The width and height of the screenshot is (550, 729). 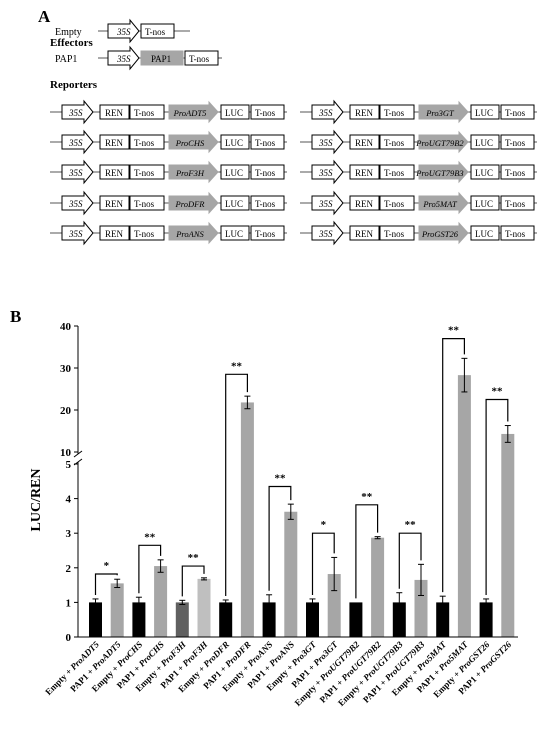 What do you see at coordinates (66, 411) in the screenshot?
I see `y-tick-label: 20` at bounding box center [66, 411].